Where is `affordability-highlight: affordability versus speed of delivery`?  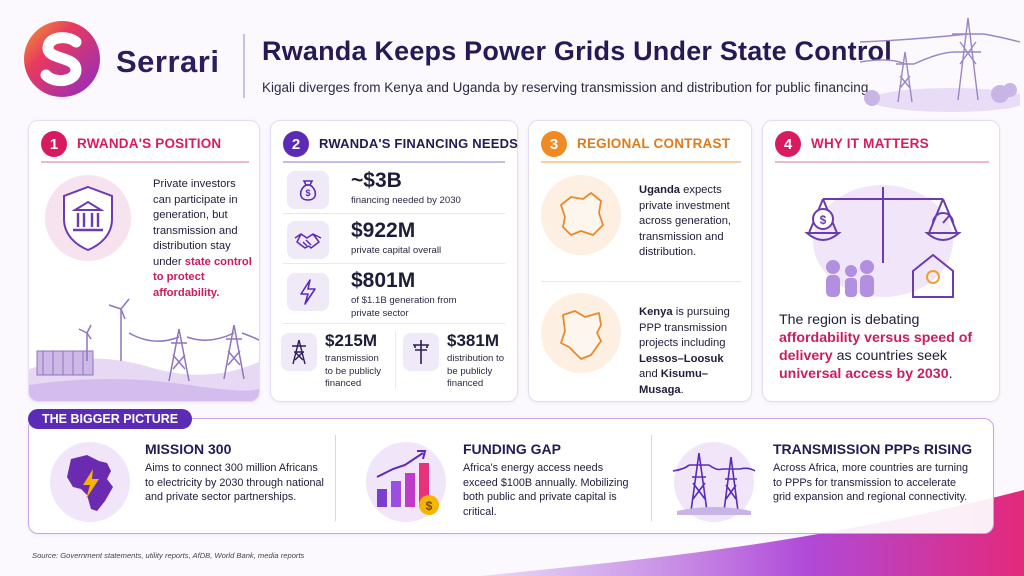
affordability-highlight: affordability versus speed of delivery is located at coordinates (876, 347).